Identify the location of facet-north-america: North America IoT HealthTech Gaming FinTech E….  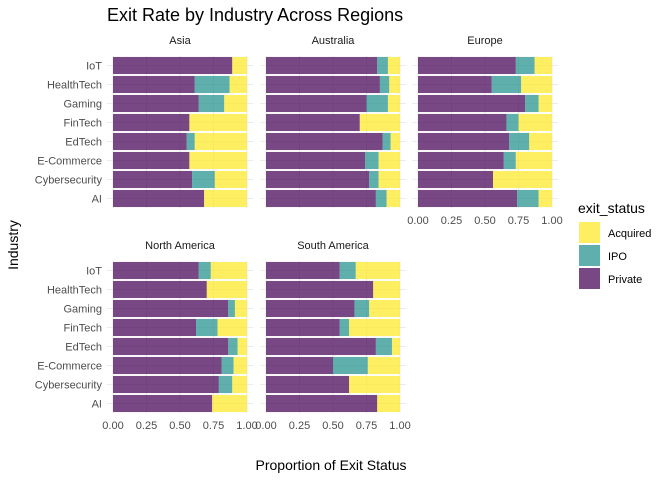
(146, 336).